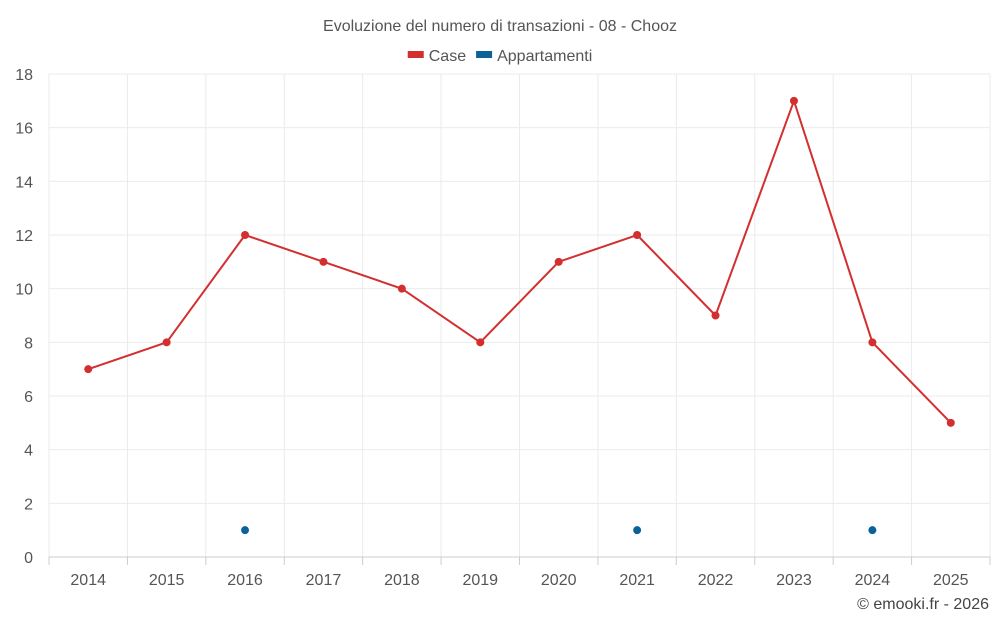  I want to click on x-tick-label: 2017, so click(324, 580).